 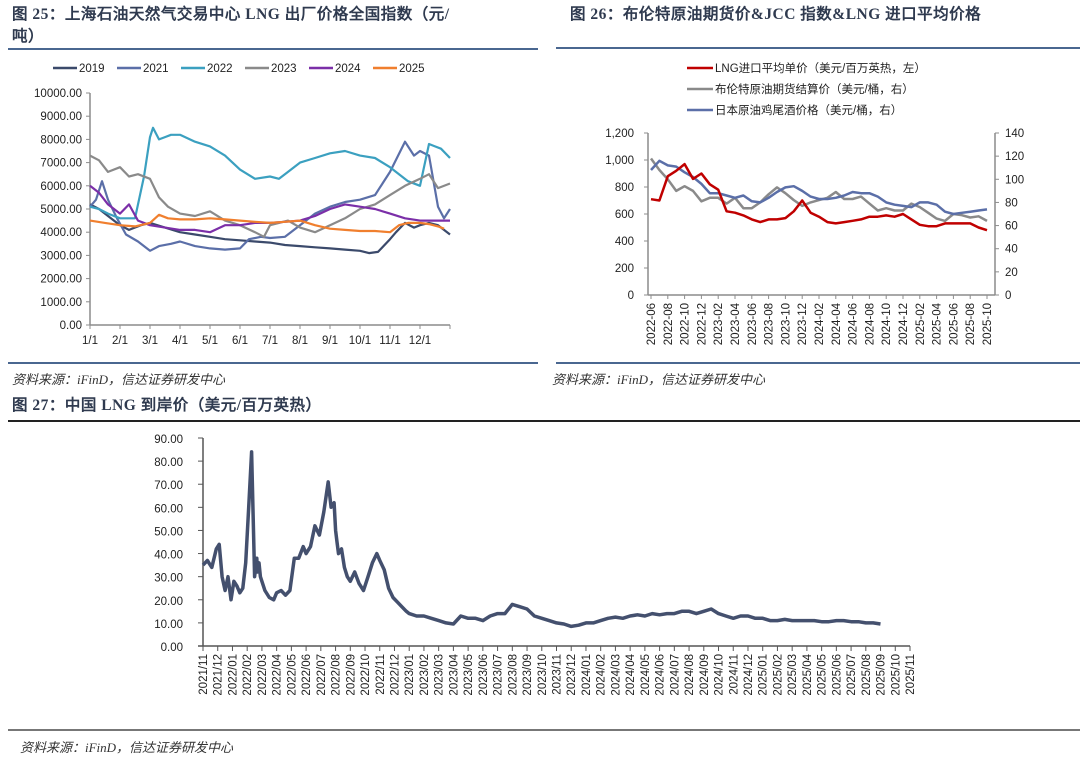 I want to click on fig26-right-tick-label: 80, so click(x=1011, y=203).